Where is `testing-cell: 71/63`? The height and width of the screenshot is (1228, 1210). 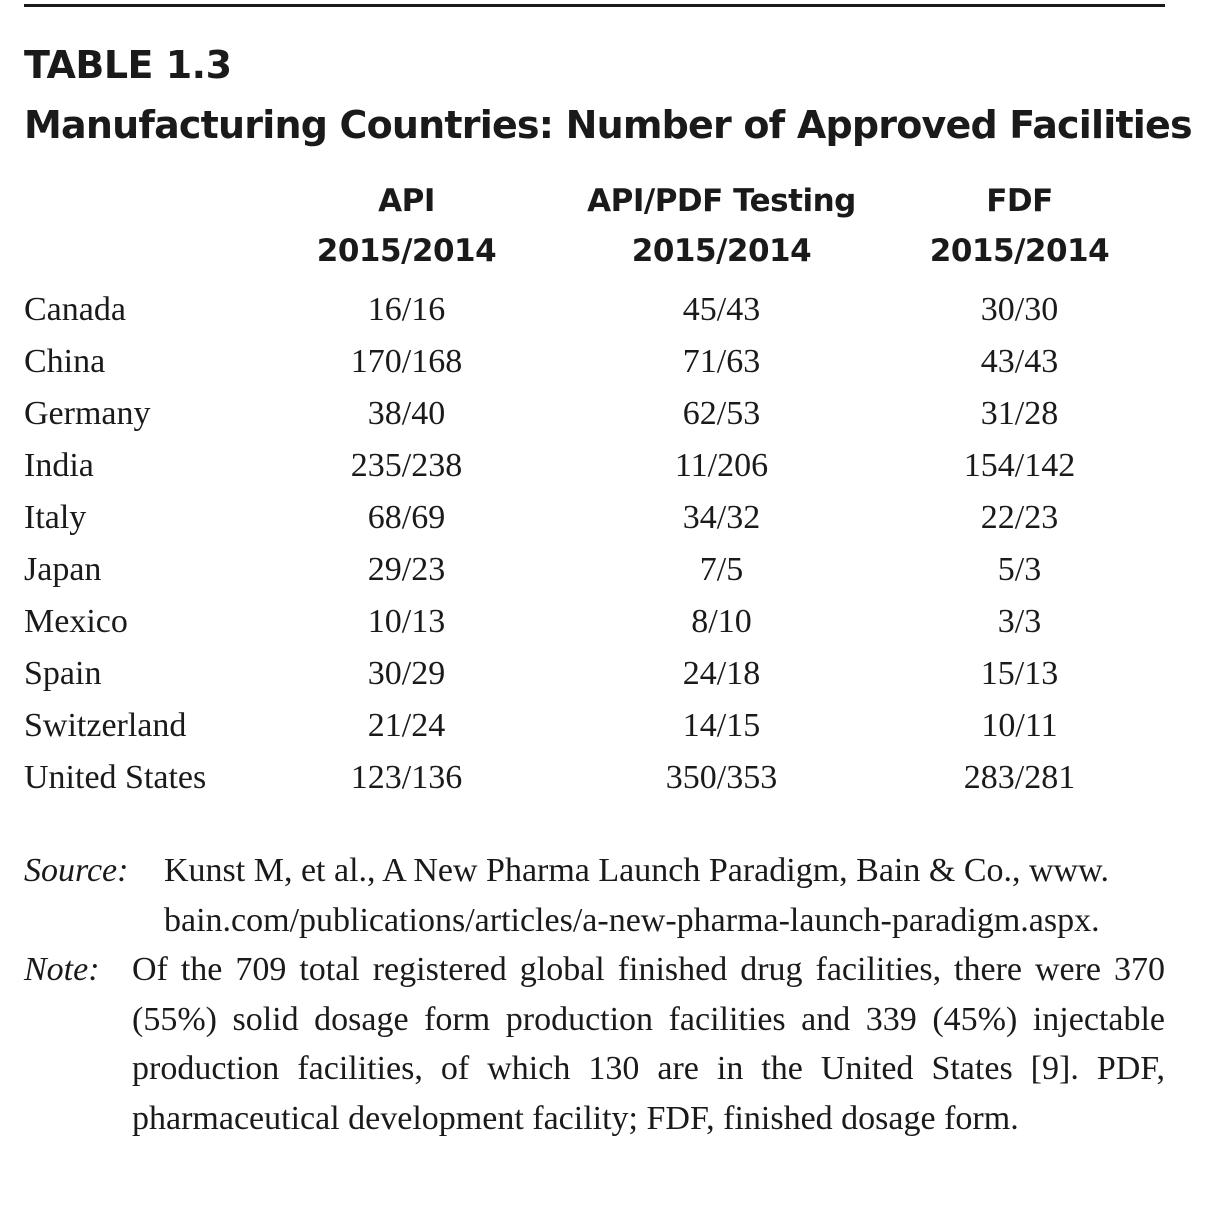 testing-cell: 71/63 is located at coordinates (721, 361).